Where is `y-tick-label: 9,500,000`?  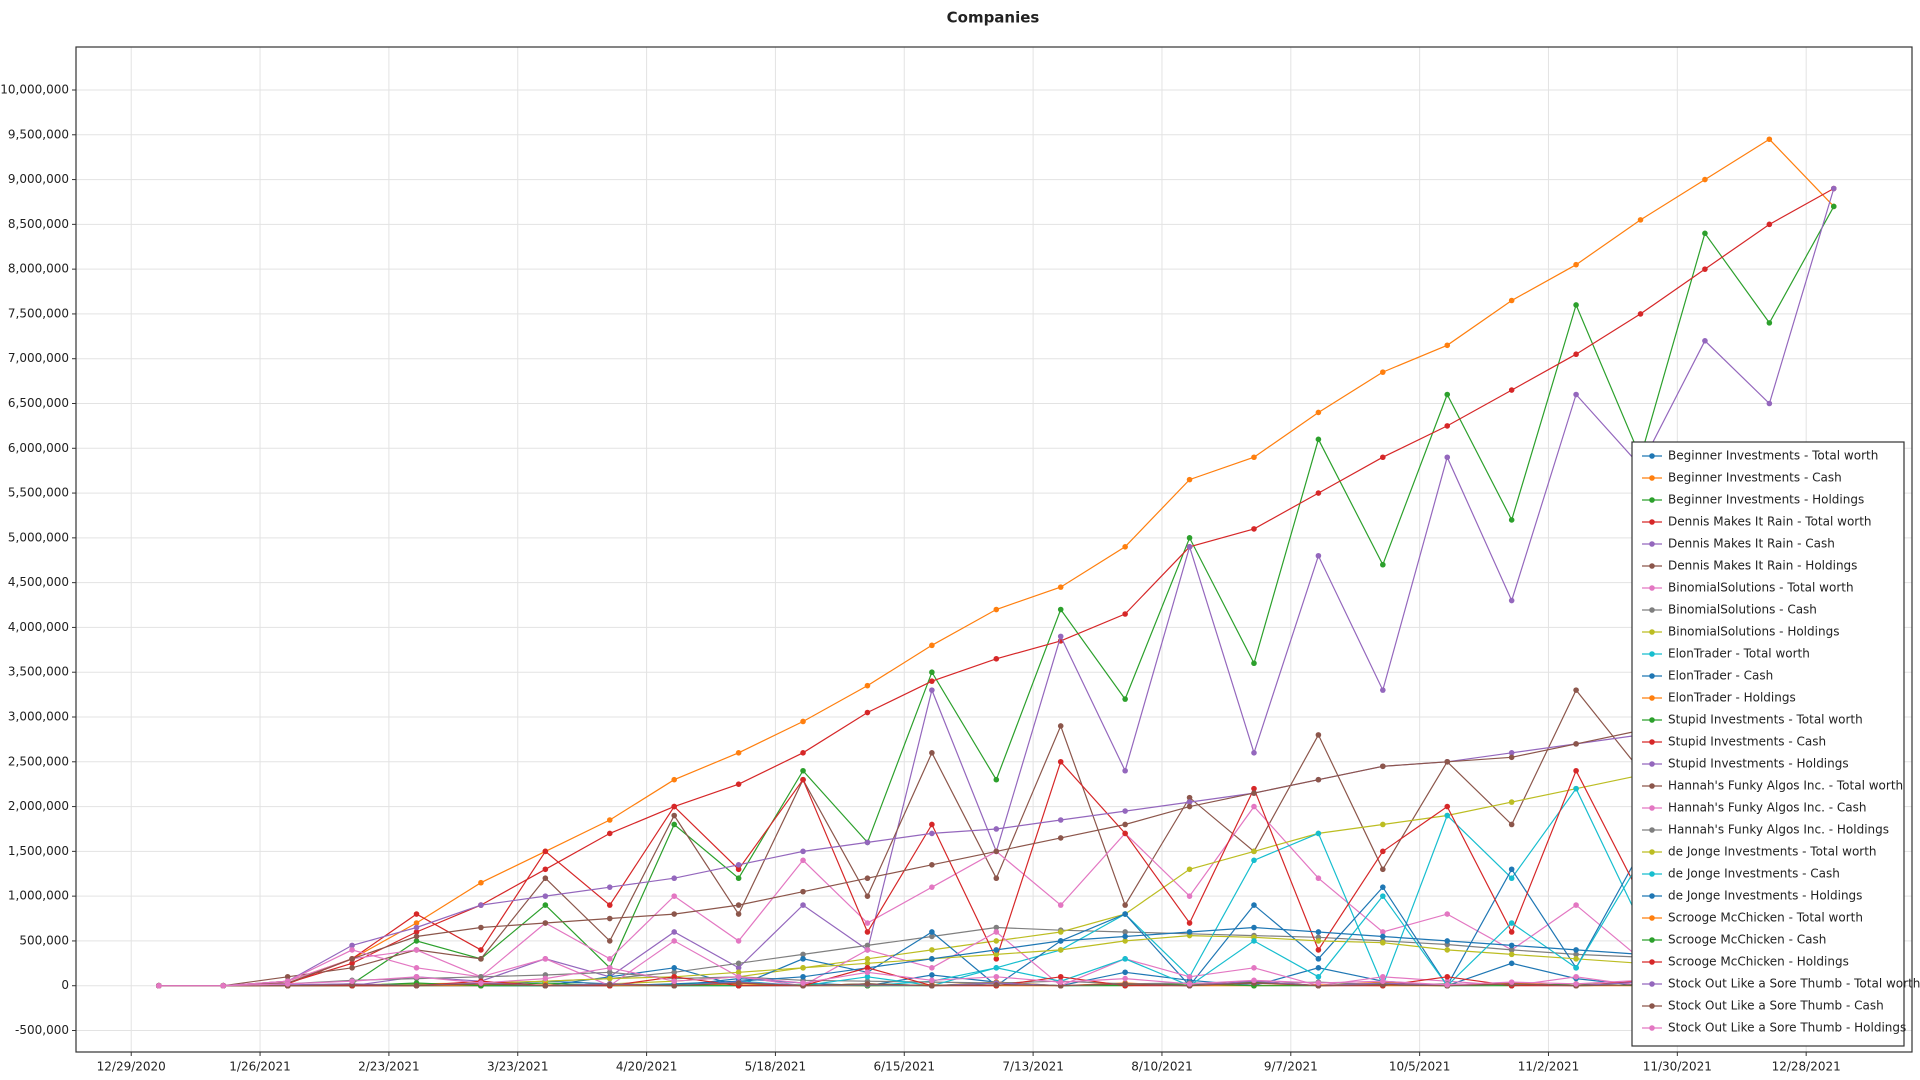 y-tick-label: 9,500,000 is located at coordinates (38, 134).